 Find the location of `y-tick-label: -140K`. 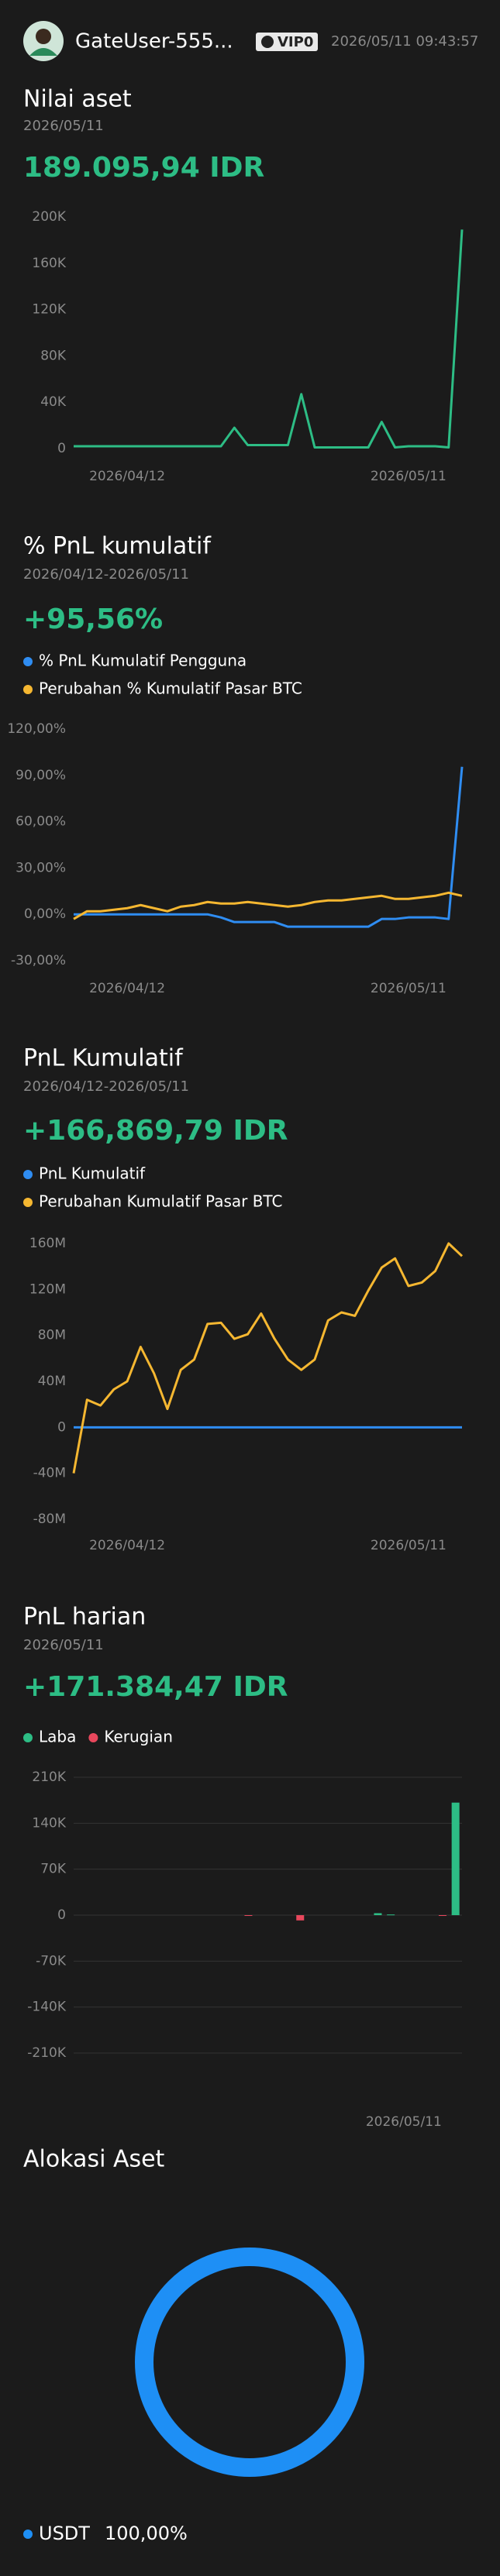

y-tick-label: -140K is located at coordinates (47, 2007).